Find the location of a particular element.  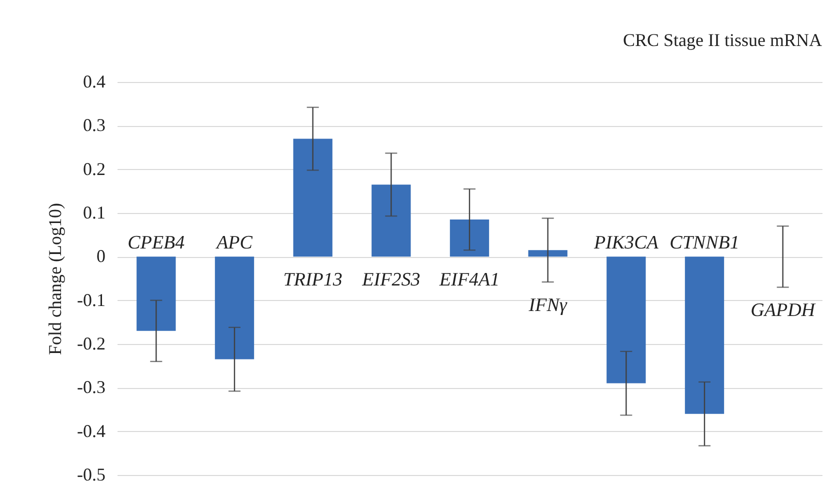

y-tick-label: -0.3 is located at coordinates (91, 387).